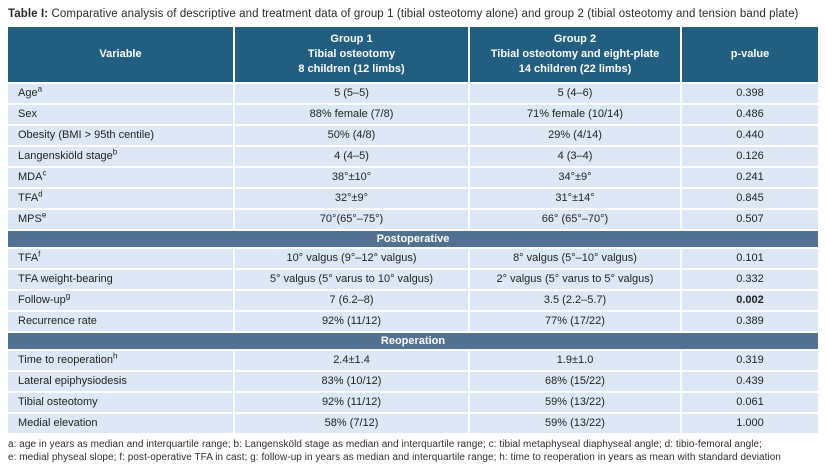  I want to click on column-header-variable: Variable, so click(121, 55).